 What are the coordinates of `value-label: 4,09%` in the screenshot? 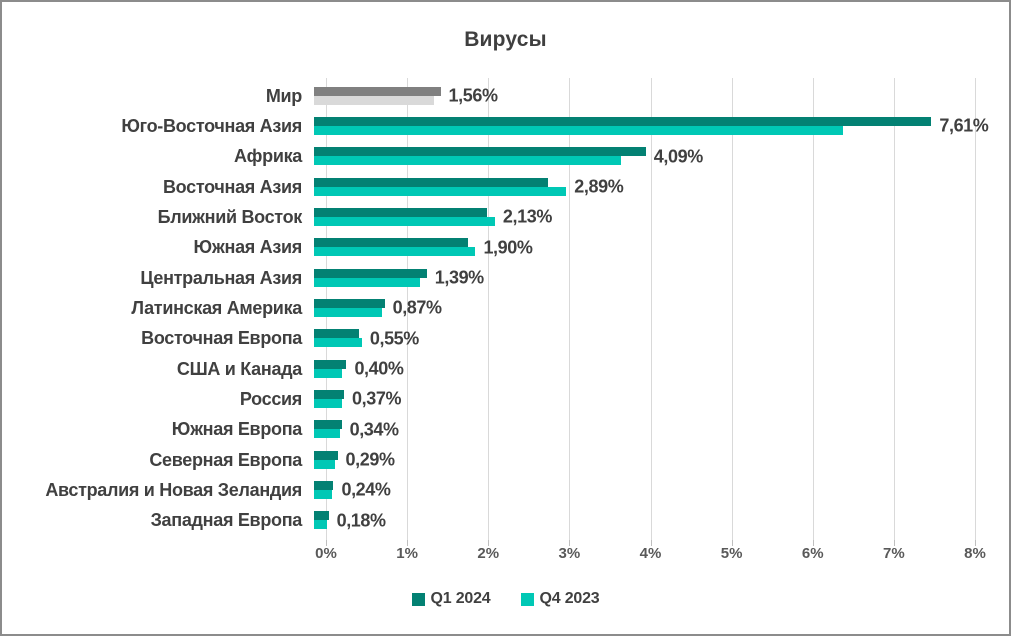 It's located at (678, 156).